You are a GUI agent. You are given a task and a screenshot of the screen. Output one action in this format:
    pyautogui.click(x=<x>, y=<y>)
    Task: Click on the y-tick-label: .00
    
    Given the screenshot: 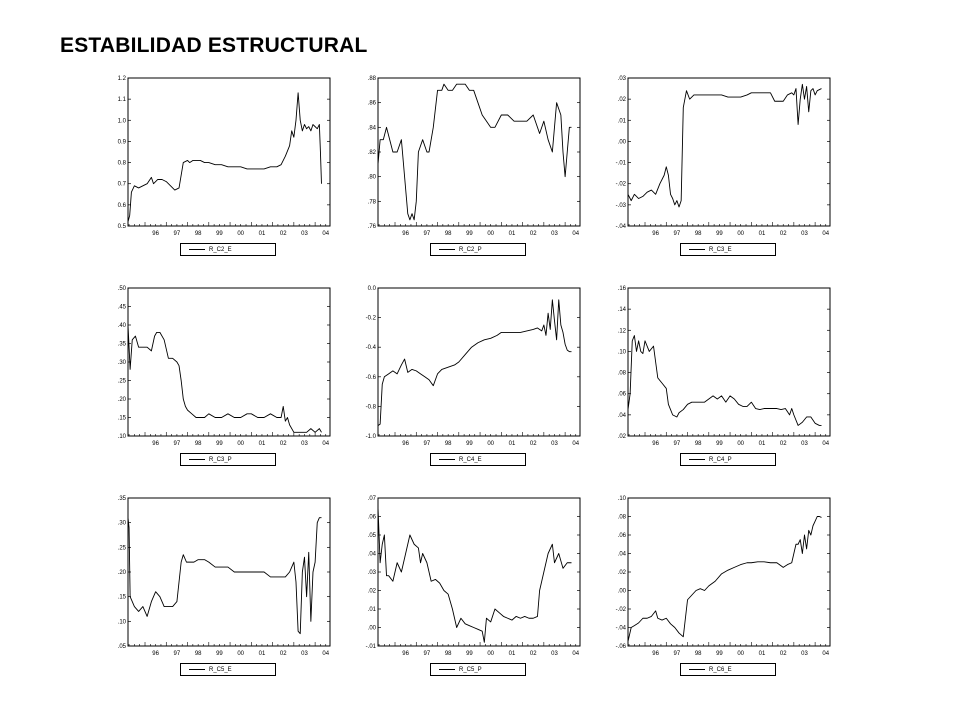 What is the action you would take?
    pyautogui.click(x=622, y=142)
    